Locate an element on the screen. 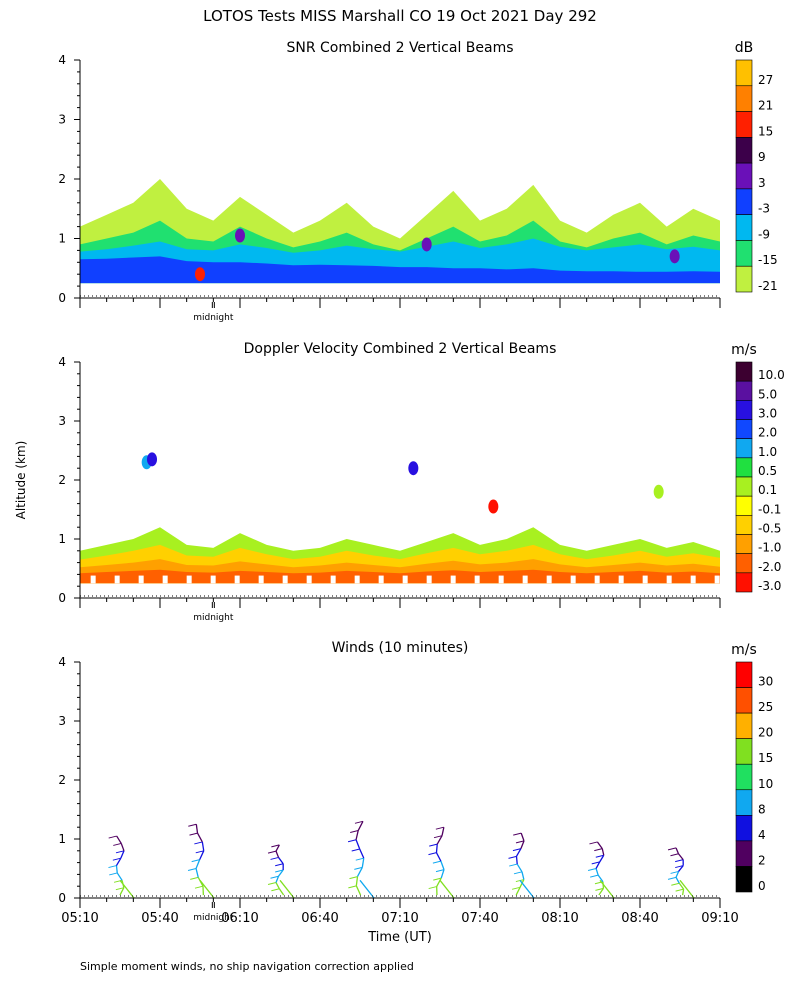  altitude-label: Altitude (km) is located at coordinates (21, 480).